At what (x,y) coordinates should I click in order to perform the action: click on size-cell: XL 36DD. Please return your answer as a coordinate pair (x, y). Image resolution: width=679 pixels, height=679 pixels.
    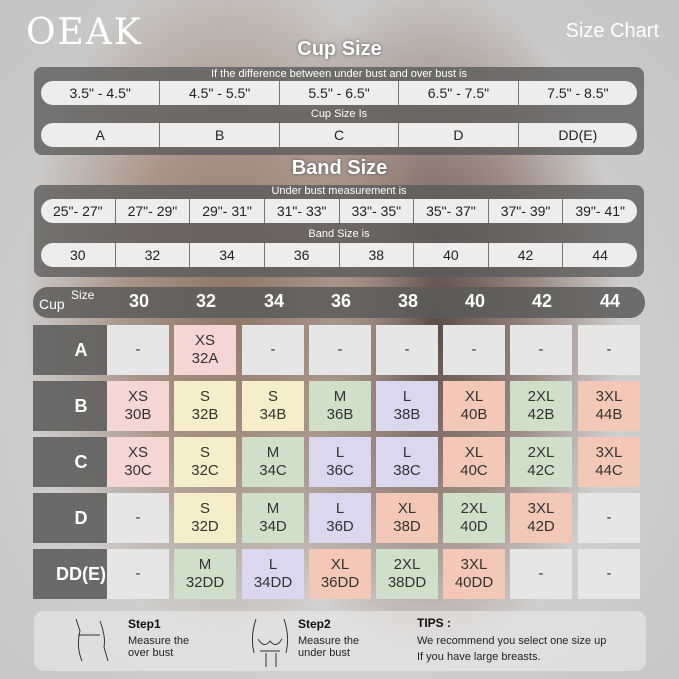
    Looking at the image, I should click on (340, 574).